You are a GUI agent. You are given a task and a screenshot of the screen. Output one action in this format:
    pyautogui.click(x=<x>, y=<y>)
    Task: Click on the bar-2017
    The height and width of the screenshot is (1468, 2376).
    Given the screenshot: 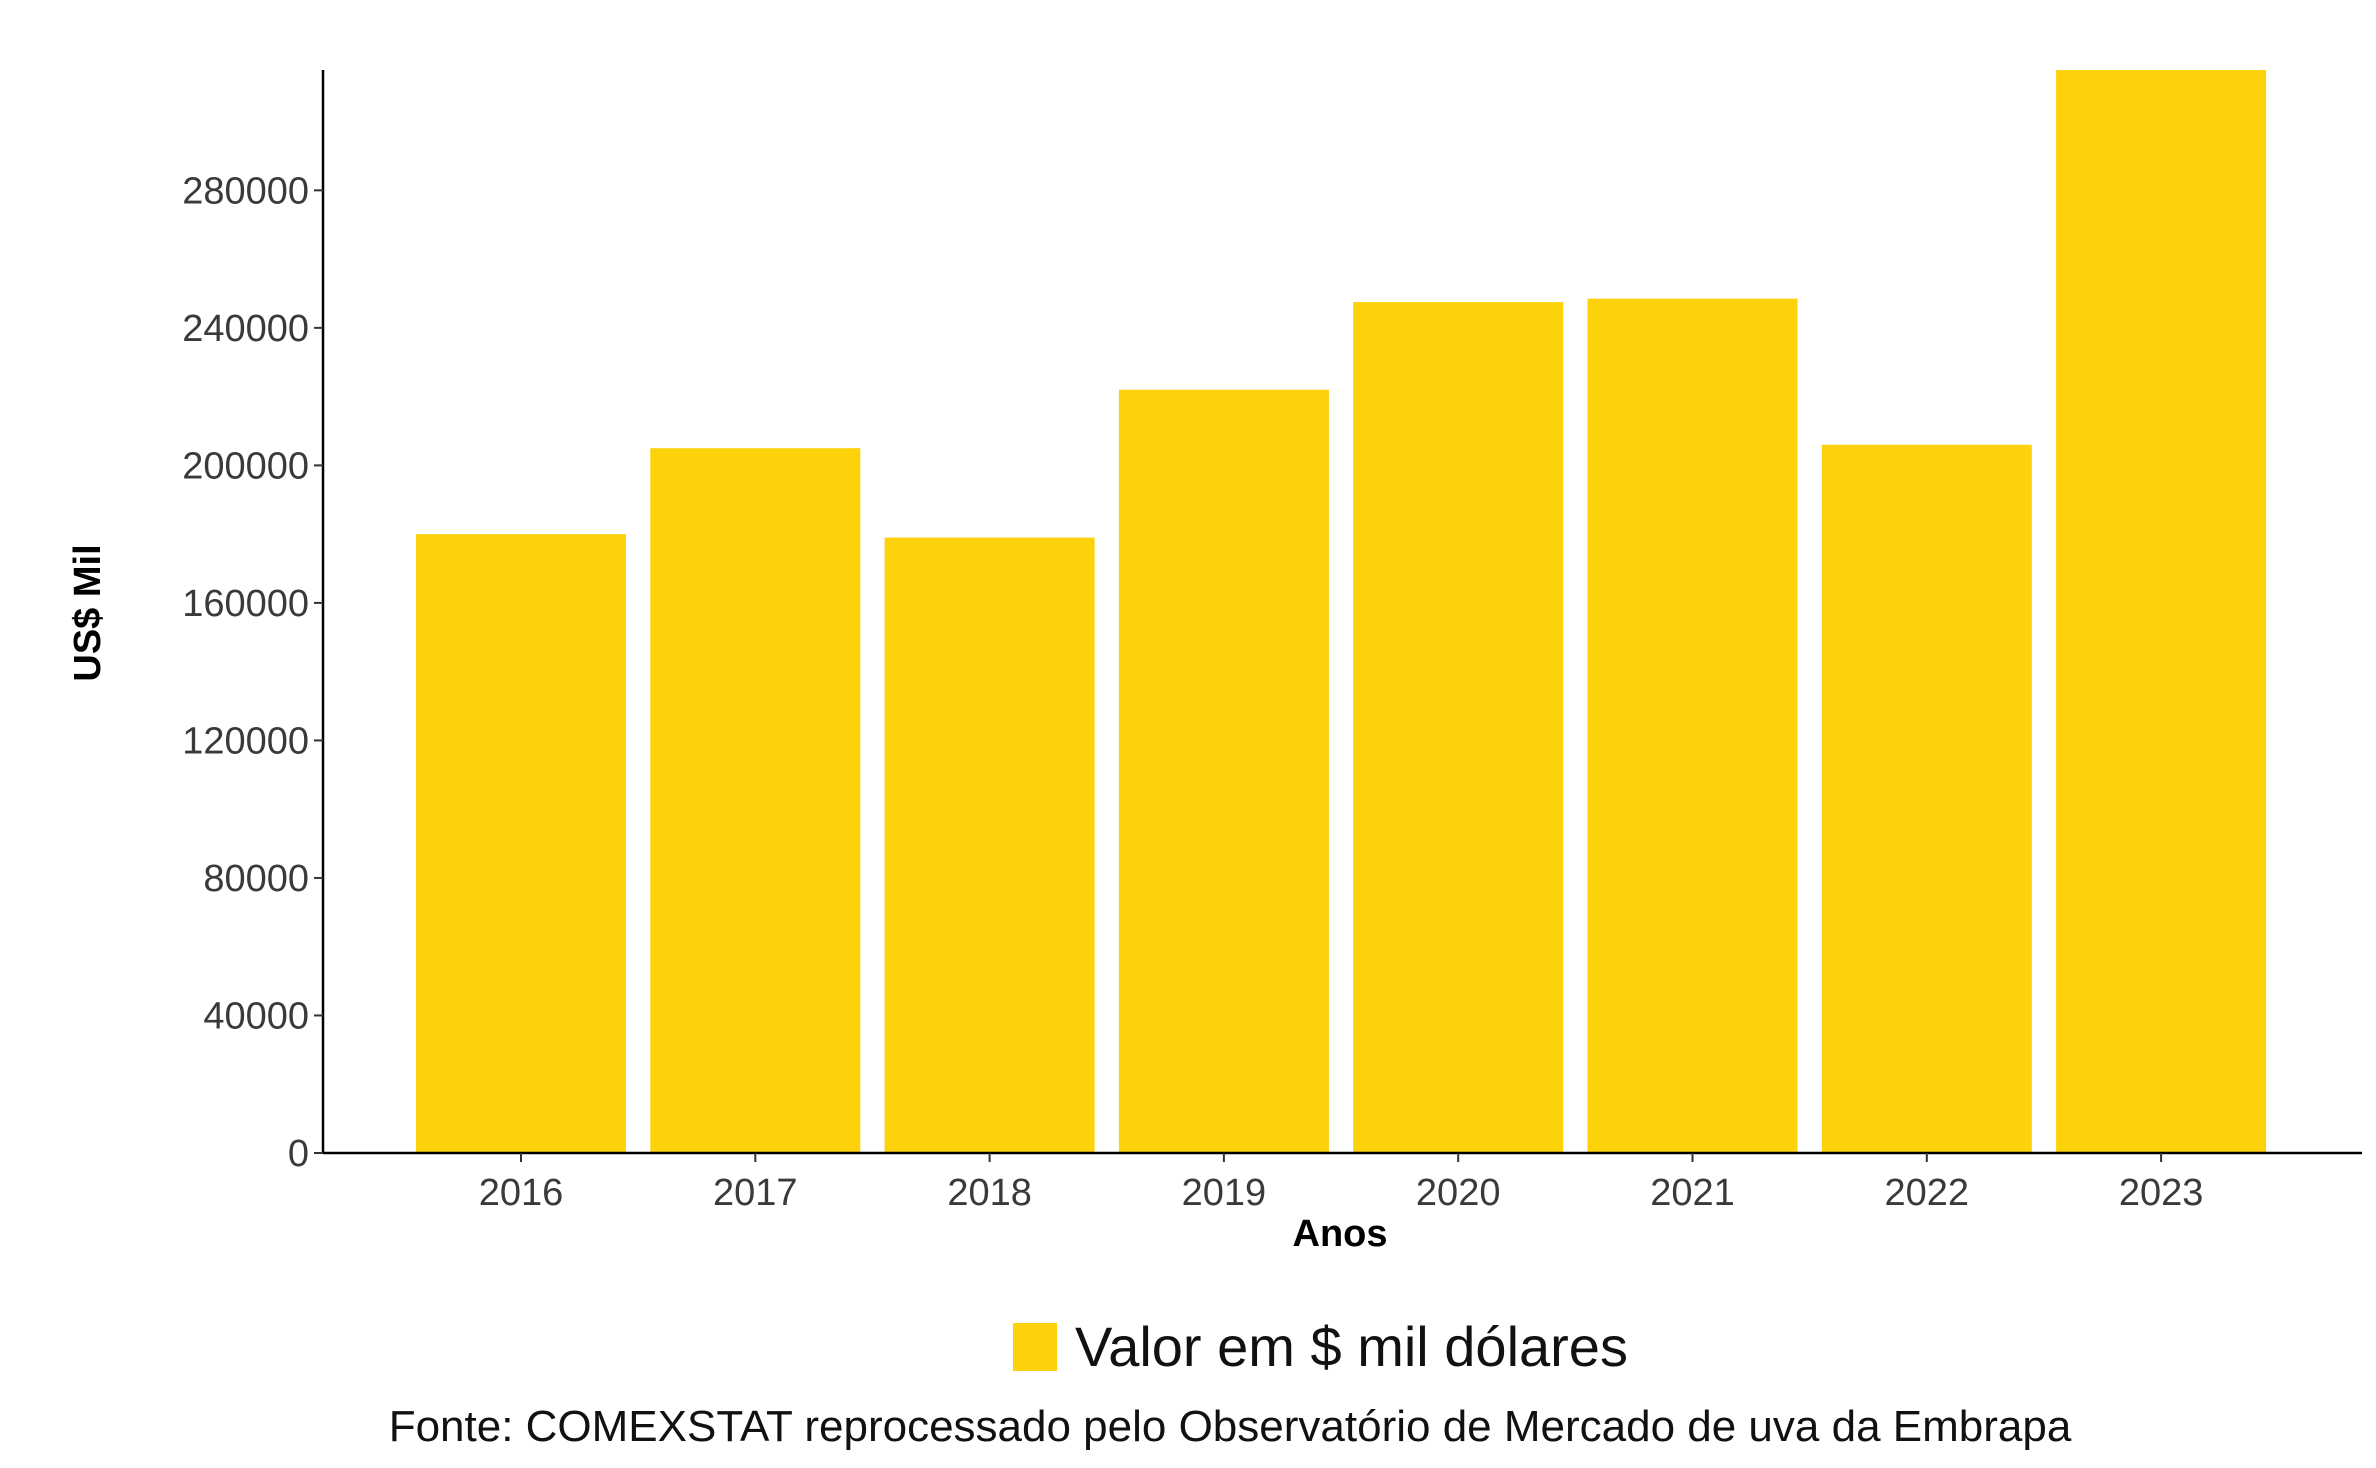 What is the action you would take?
    pyautogui.click(x=755, y=800)
    